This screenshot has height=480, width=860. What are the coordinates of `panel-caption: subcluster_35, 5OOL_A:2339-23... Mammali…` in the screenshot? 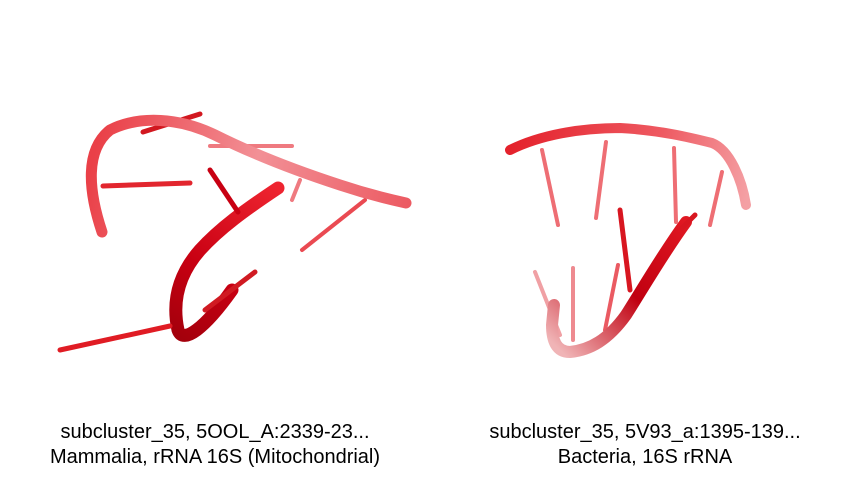 It's located at (215, 445).